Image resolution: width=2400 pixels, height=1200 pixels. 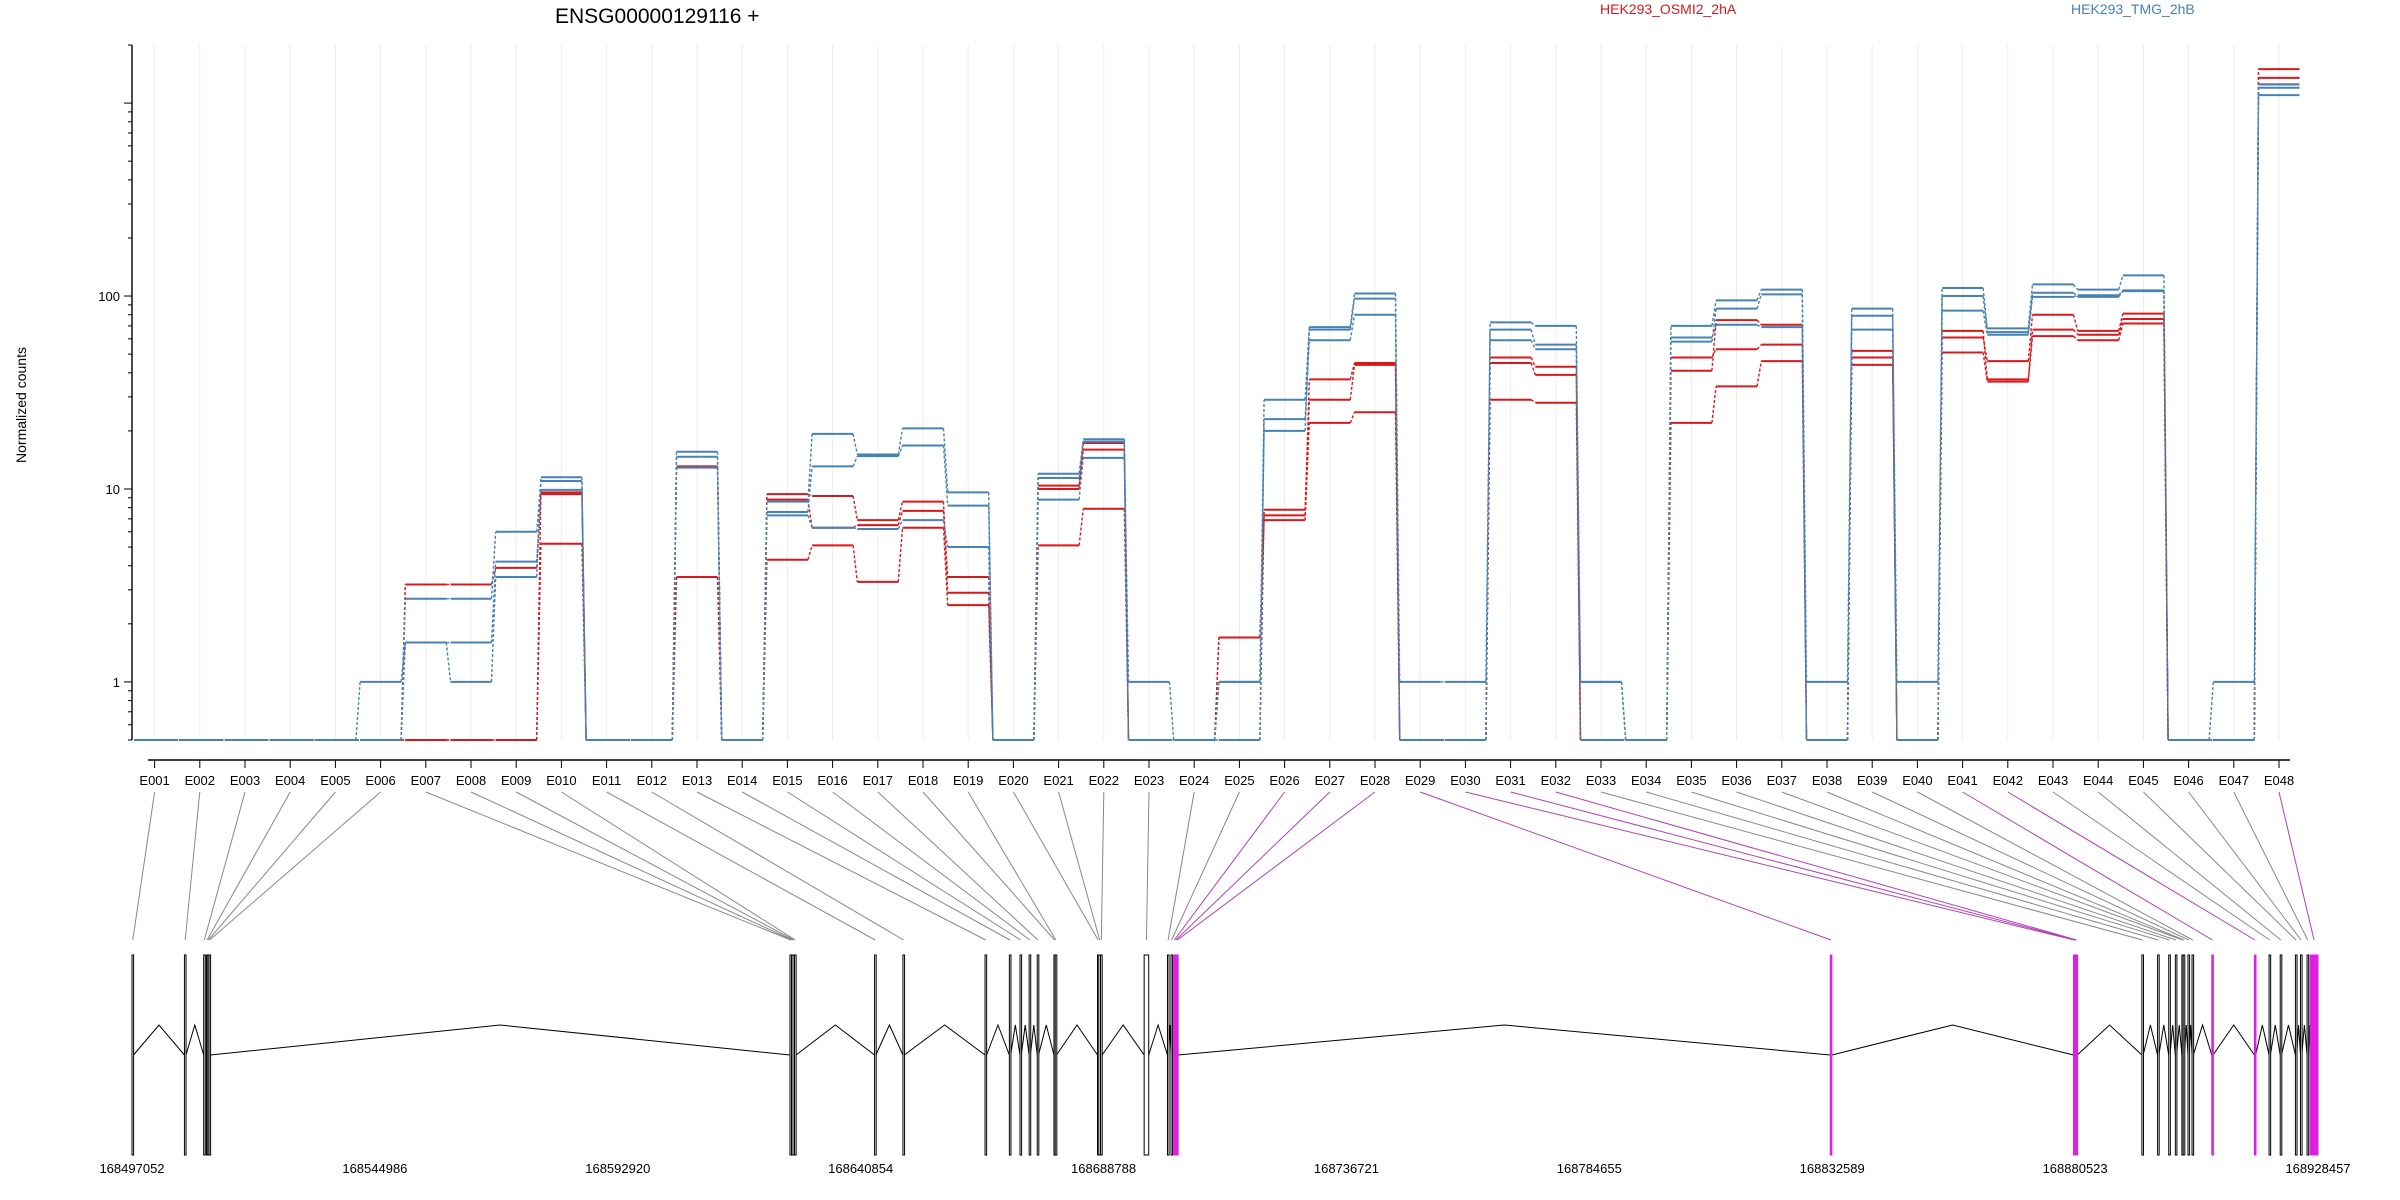 I want to click on x-tick-label: E041, so click(x=1962, y=780).